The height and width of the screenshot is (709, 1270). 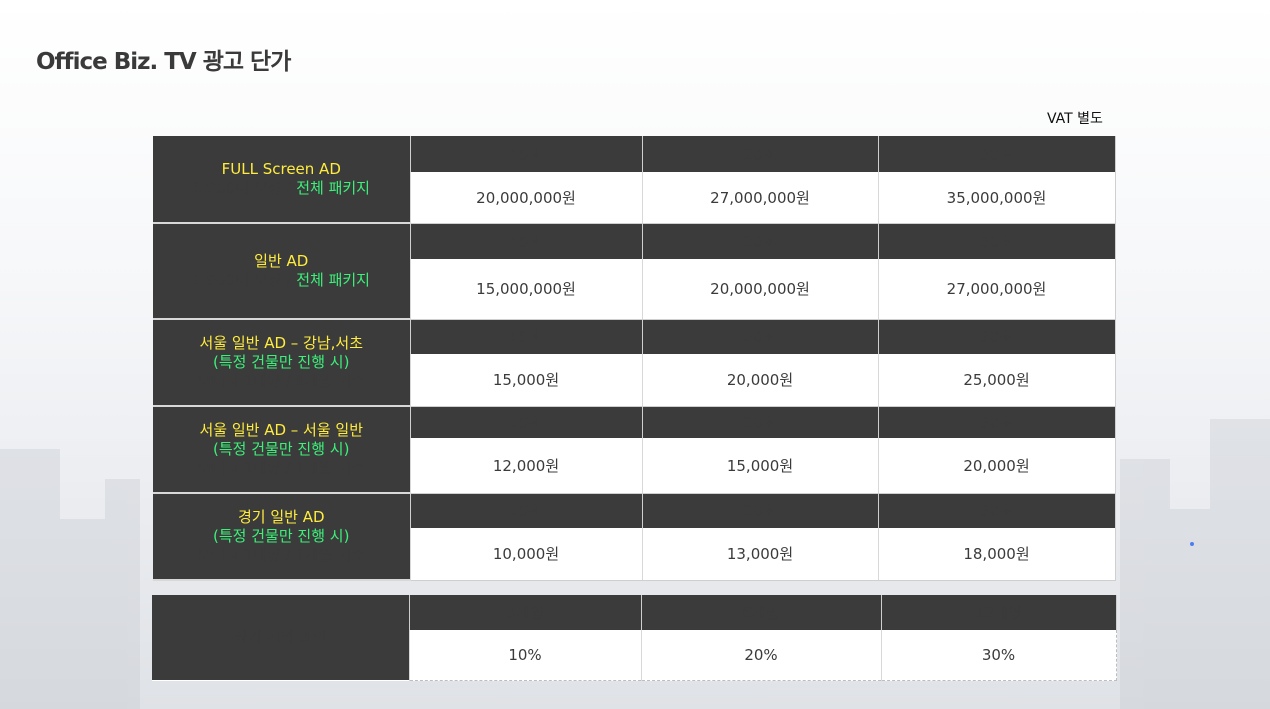 I want to click on price-cell: 10,000원, so click(x=525, y=554).